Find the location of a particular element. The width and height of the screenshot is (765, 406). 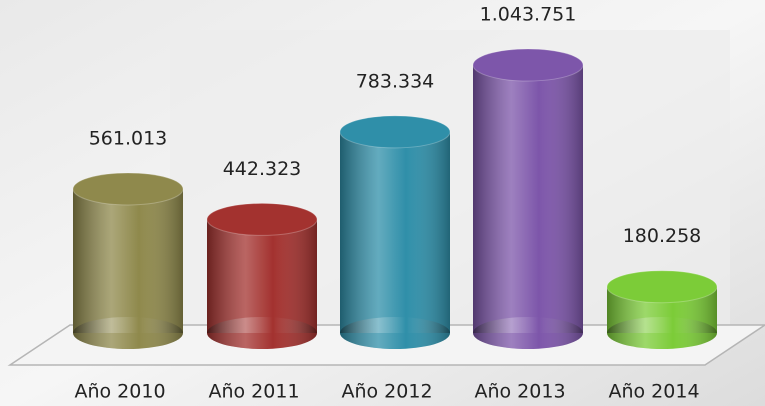

value-label: 561.013 is located at coordinates (128, 138).